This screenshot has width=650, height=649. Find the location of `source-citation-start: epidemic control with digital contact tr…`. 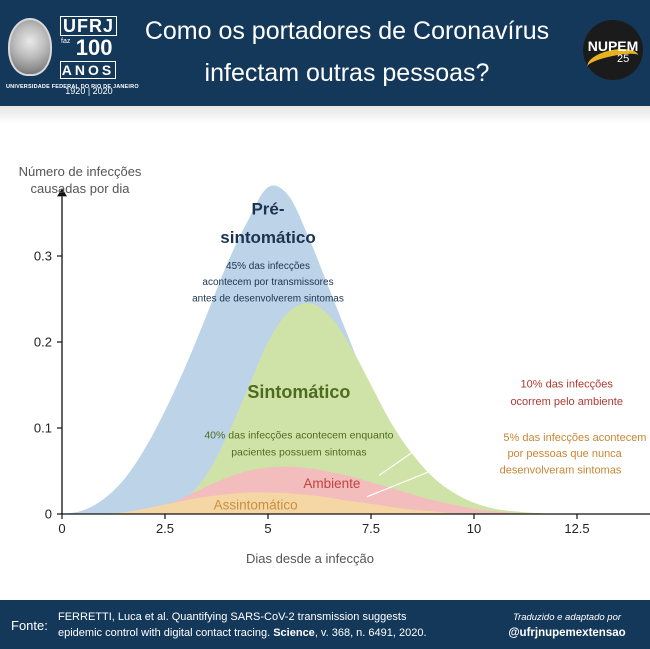

source-citation-start: epidemic control with digital contact tr… is located at coordinates (166, 633).